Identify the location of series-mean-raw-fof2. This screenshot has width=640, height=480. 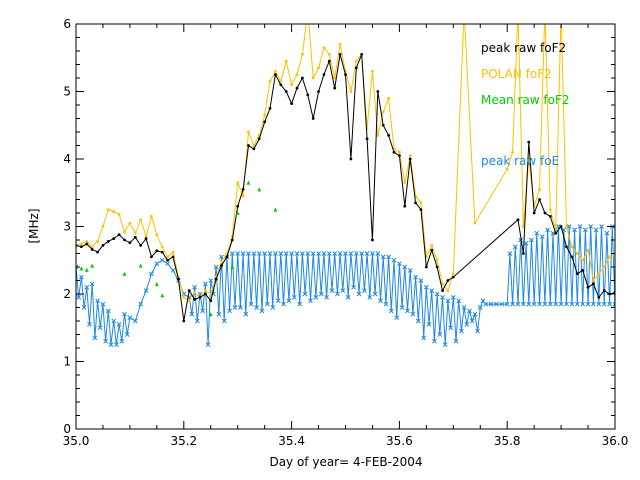
(178, 248).